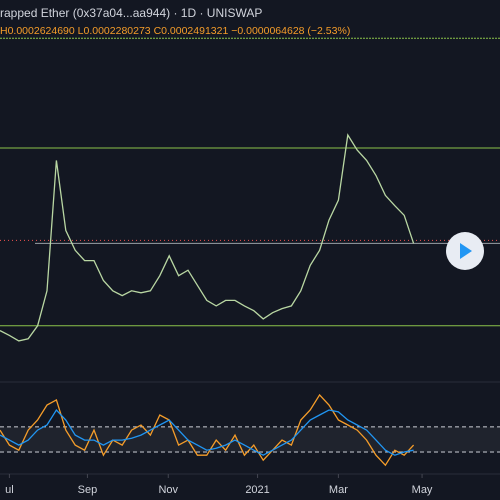 The width and height of the screenshot is (500, 500). What do you see at coordinates (9, 490) in the screenshot?
I see `x-tick-label: ul` at bounding box center [9, 490].